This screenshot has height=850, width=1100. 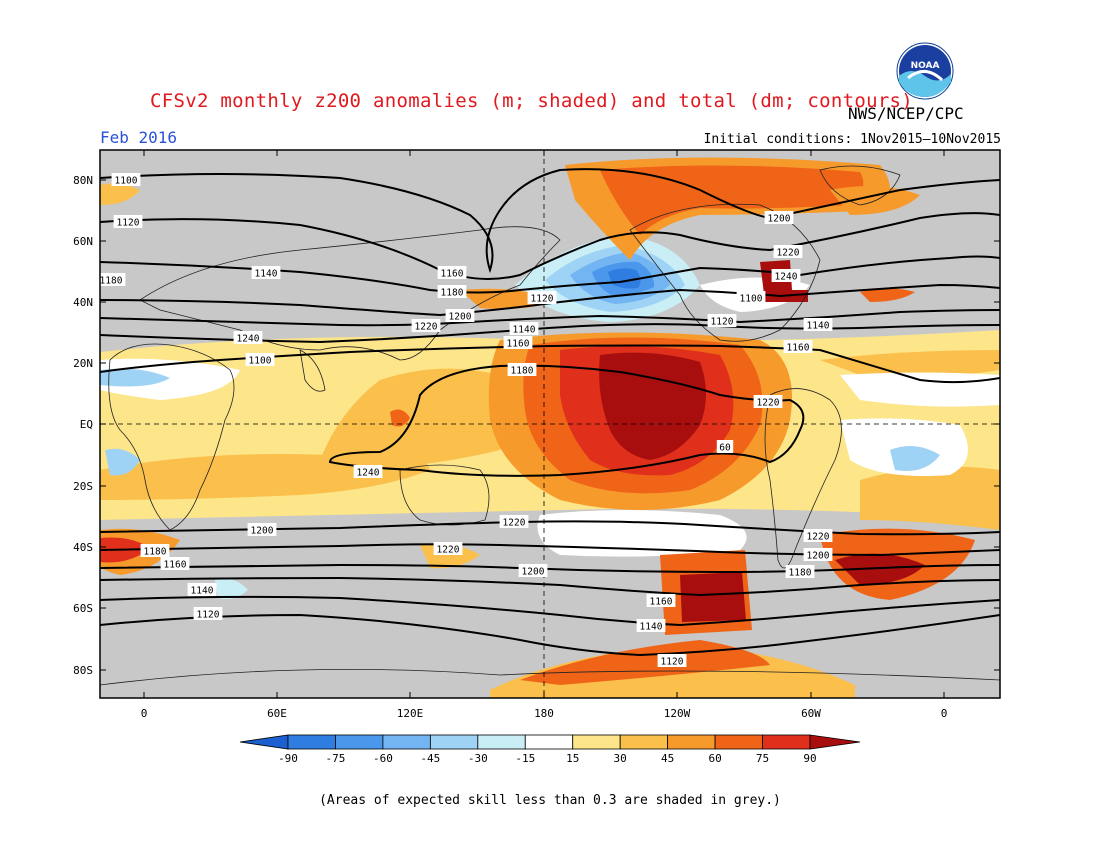 What do you see at coordinates (277, 713) in the screenshot?
I see `lon-label: 60E` at bounding box center [277, 713].